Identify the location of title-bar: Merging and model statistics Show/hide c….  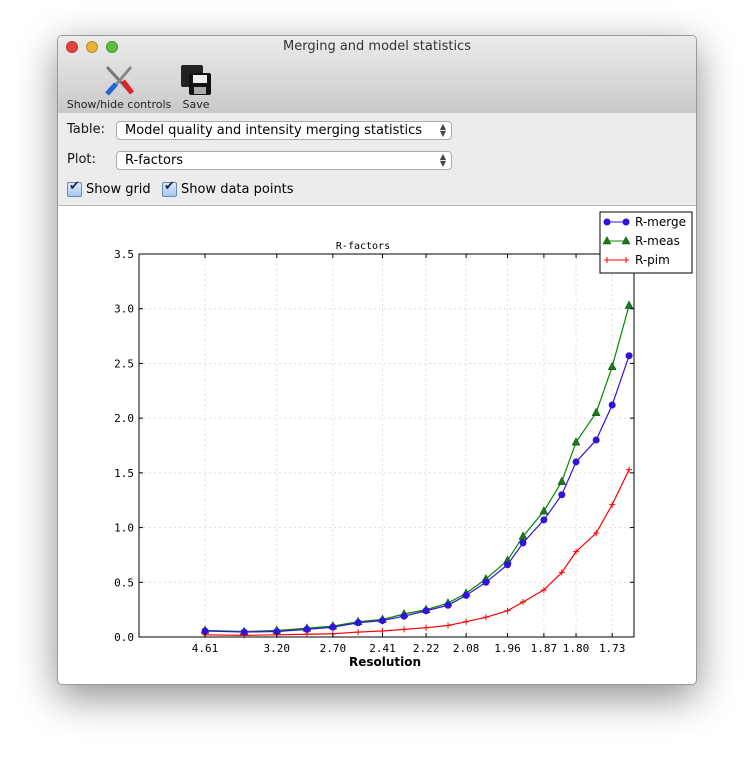
(377, 75).